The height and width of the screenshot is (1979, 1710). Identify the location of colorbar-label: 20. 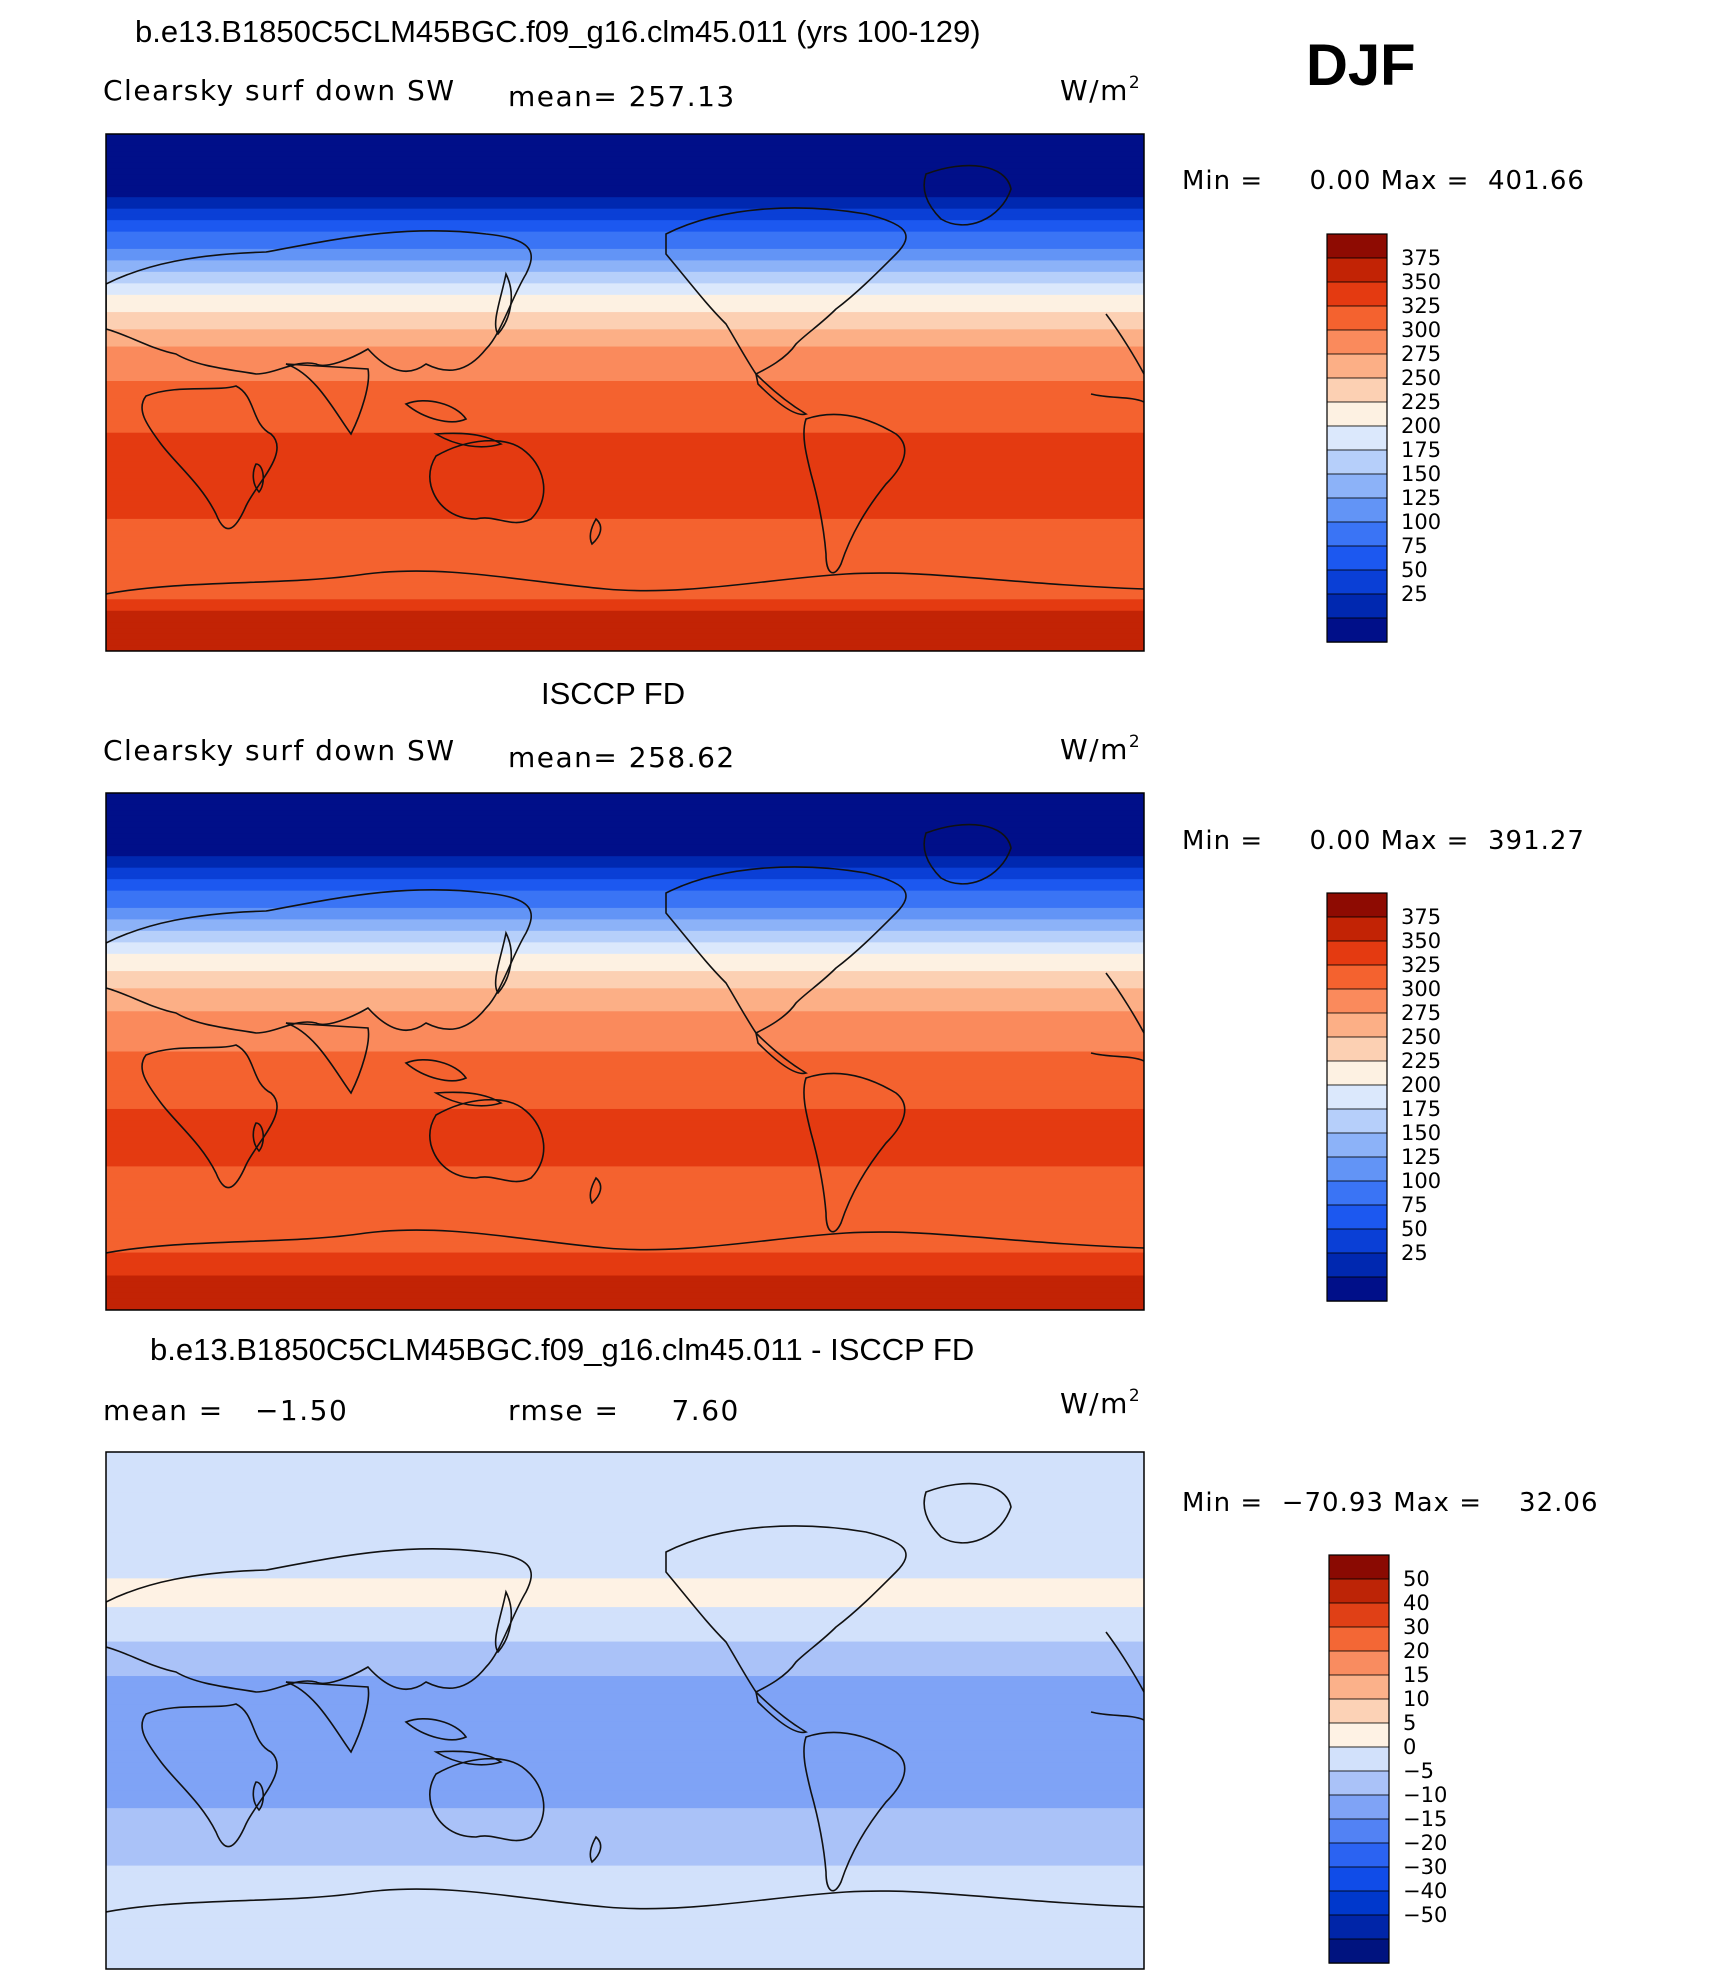
(1416, 1651).